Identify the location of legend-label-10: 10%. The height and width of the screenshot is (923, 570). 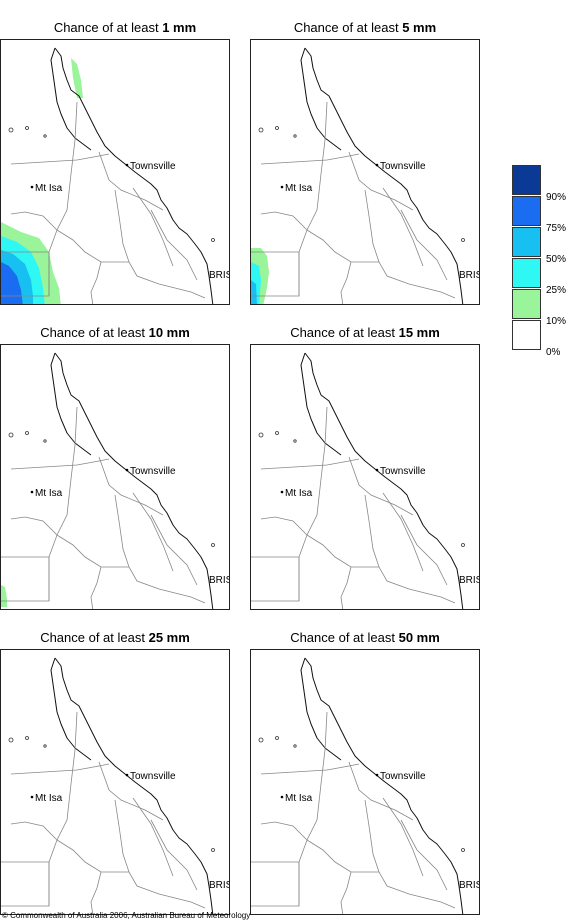
(556, 321).